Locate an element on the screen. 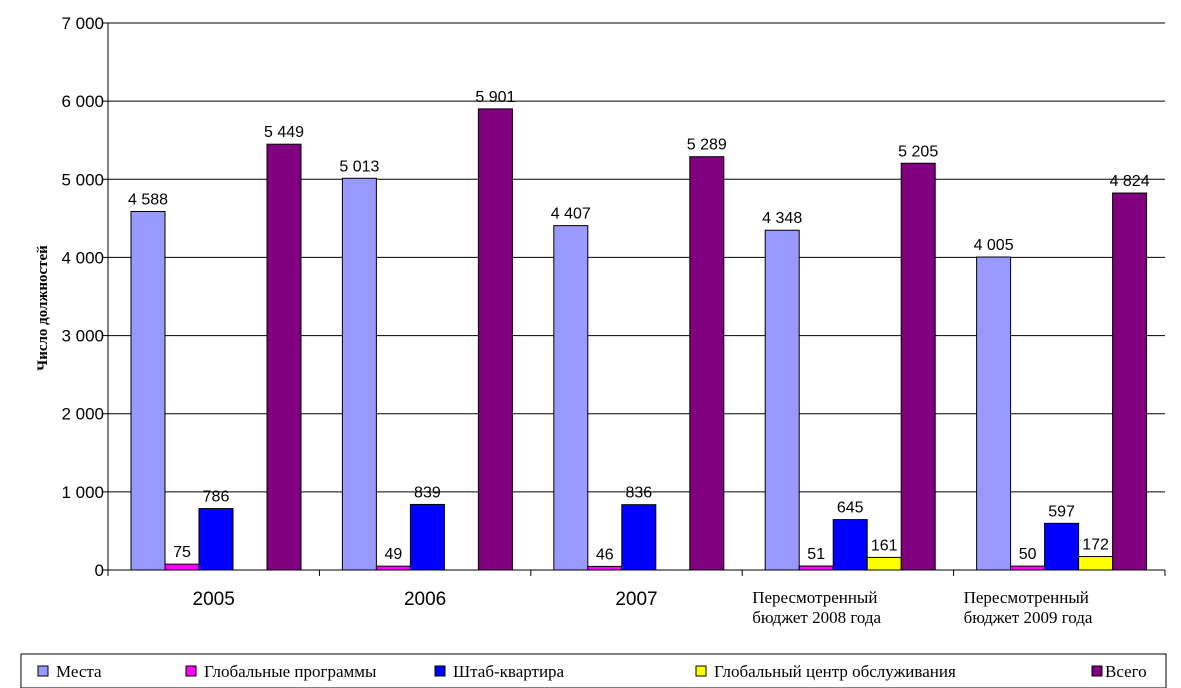 This screenshot has width=1181, height=688. data-label: 161 is located at coordinates (884, 545).